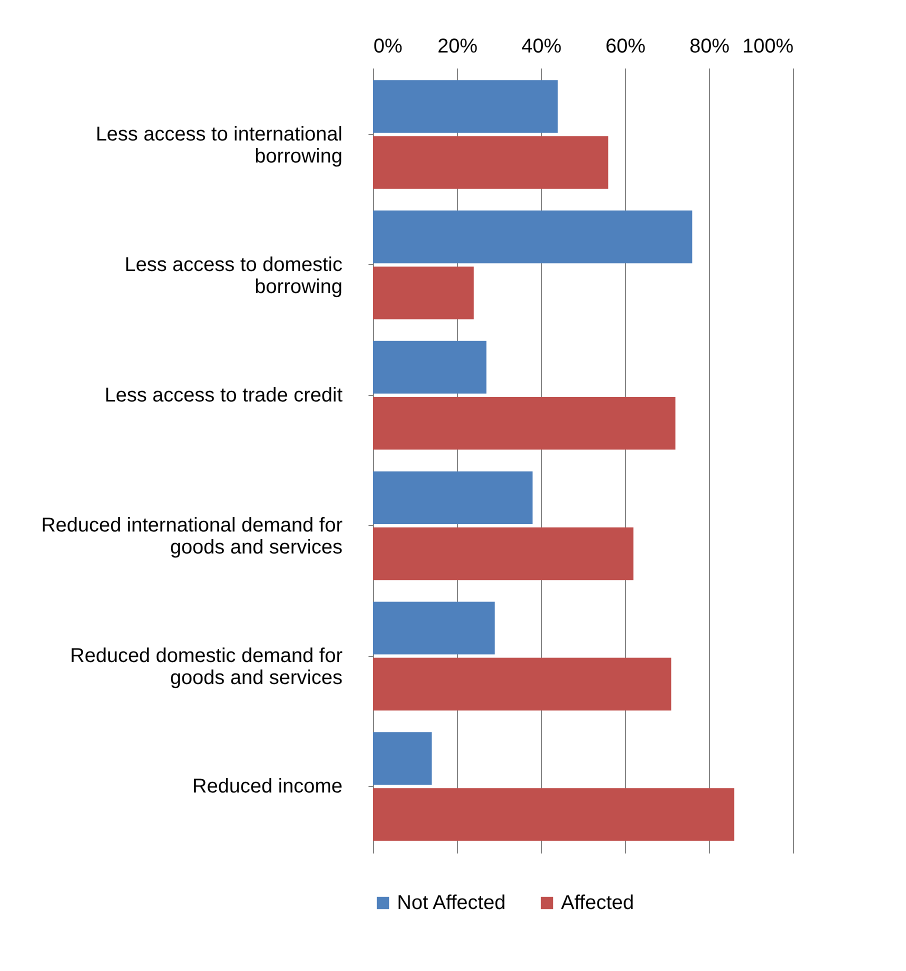 This screenshot has height=971, width=906. What do you see at coordinates (625, 47) in the screenshot?
I see `x-tick-label: 60%` at bounding box center [625, 47].